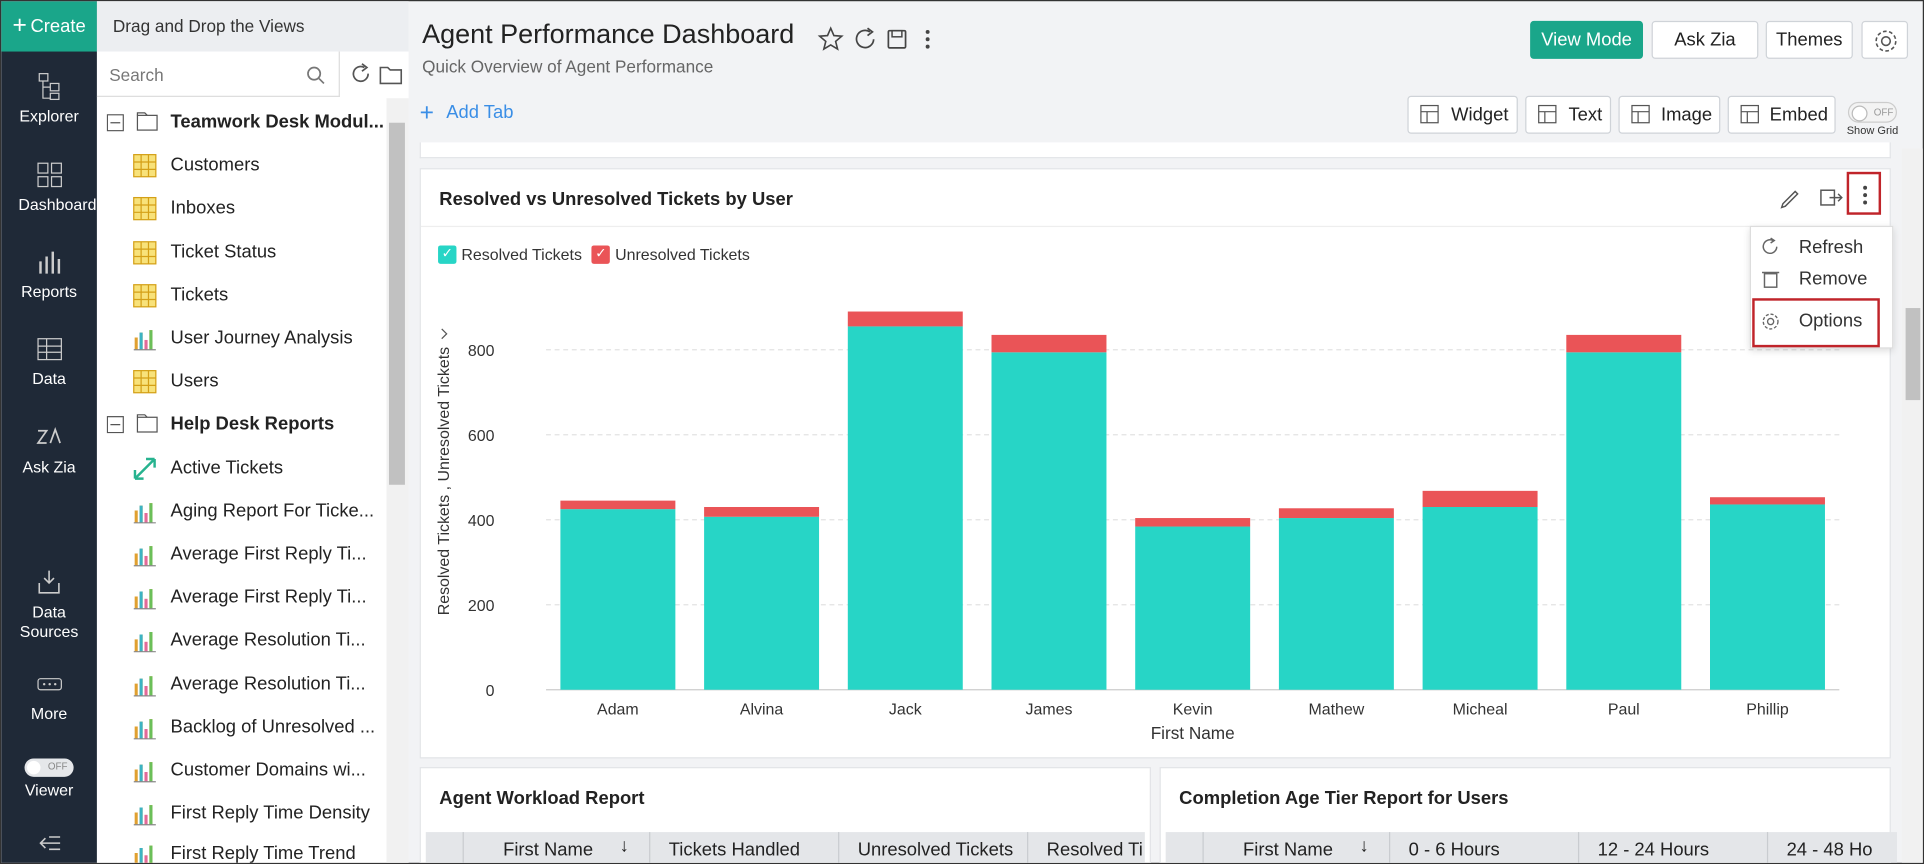 This screenshot has width=1924, height=864. I want to click on nav-item: Dashboards, so click(61, 204).